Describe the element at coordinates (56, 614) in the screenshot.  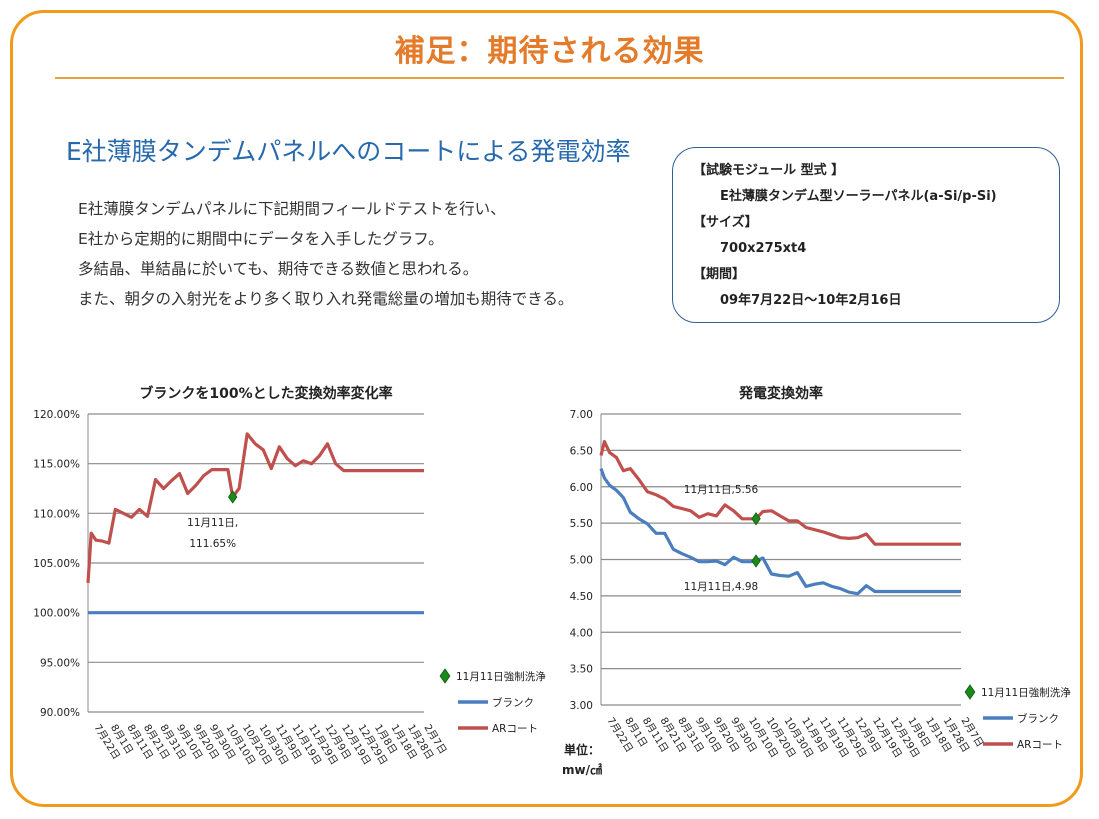
I see `y-tick-label: 100.00%` at that location.